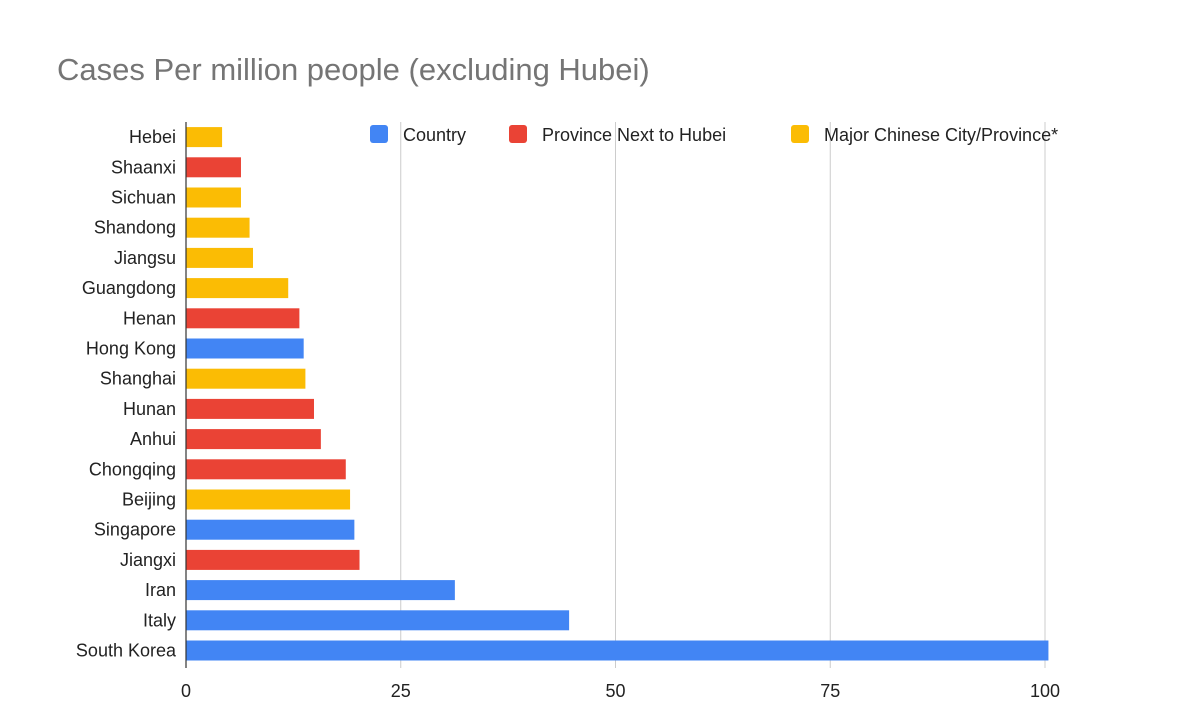  I want to click on category-label: Italy, so click(159, 620).